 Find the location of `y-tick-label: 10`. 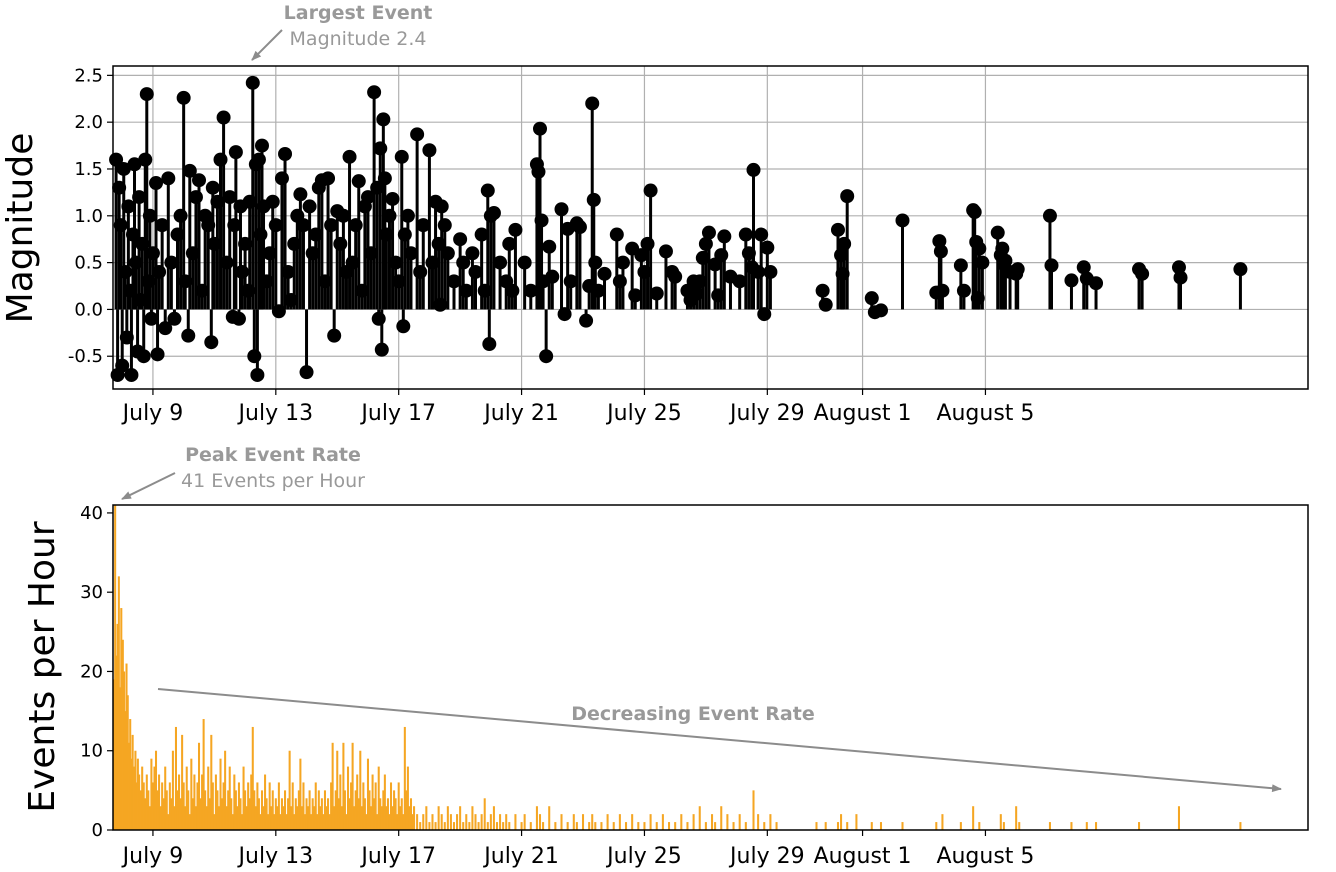

y-tick-label: 10 is located at coordinates (91, 751).